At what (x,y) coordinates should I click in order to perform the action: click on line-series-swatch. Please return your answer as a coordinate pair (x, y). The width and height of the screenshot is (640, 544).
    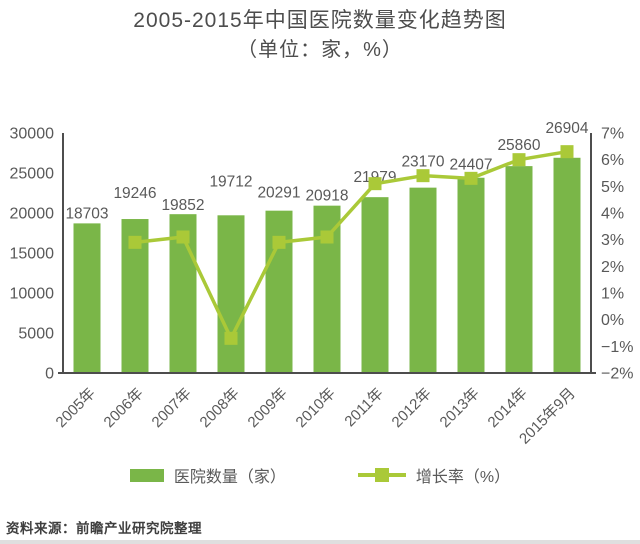
    Looking at the image, I should click on (381, 475).